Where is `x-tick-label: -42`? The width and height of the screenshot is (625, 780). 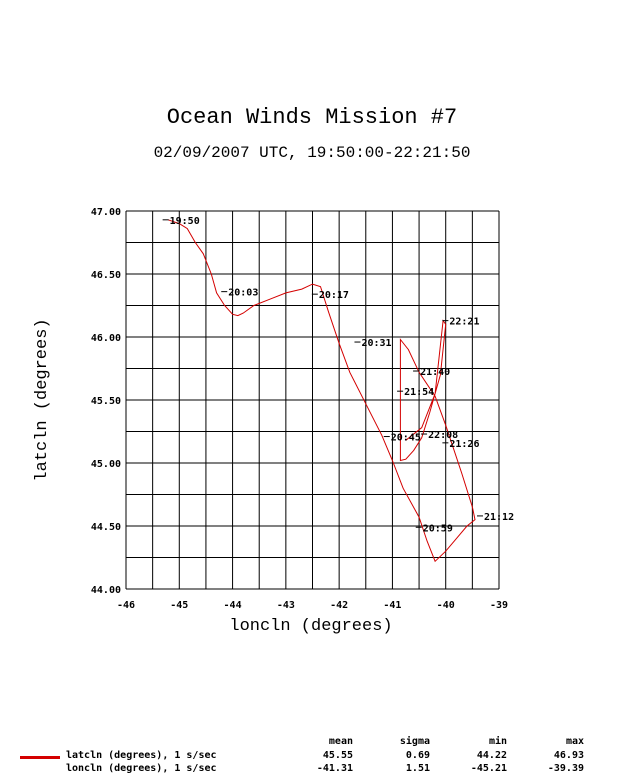 x-tick-label: -42 is located at coordinates (339, 605).